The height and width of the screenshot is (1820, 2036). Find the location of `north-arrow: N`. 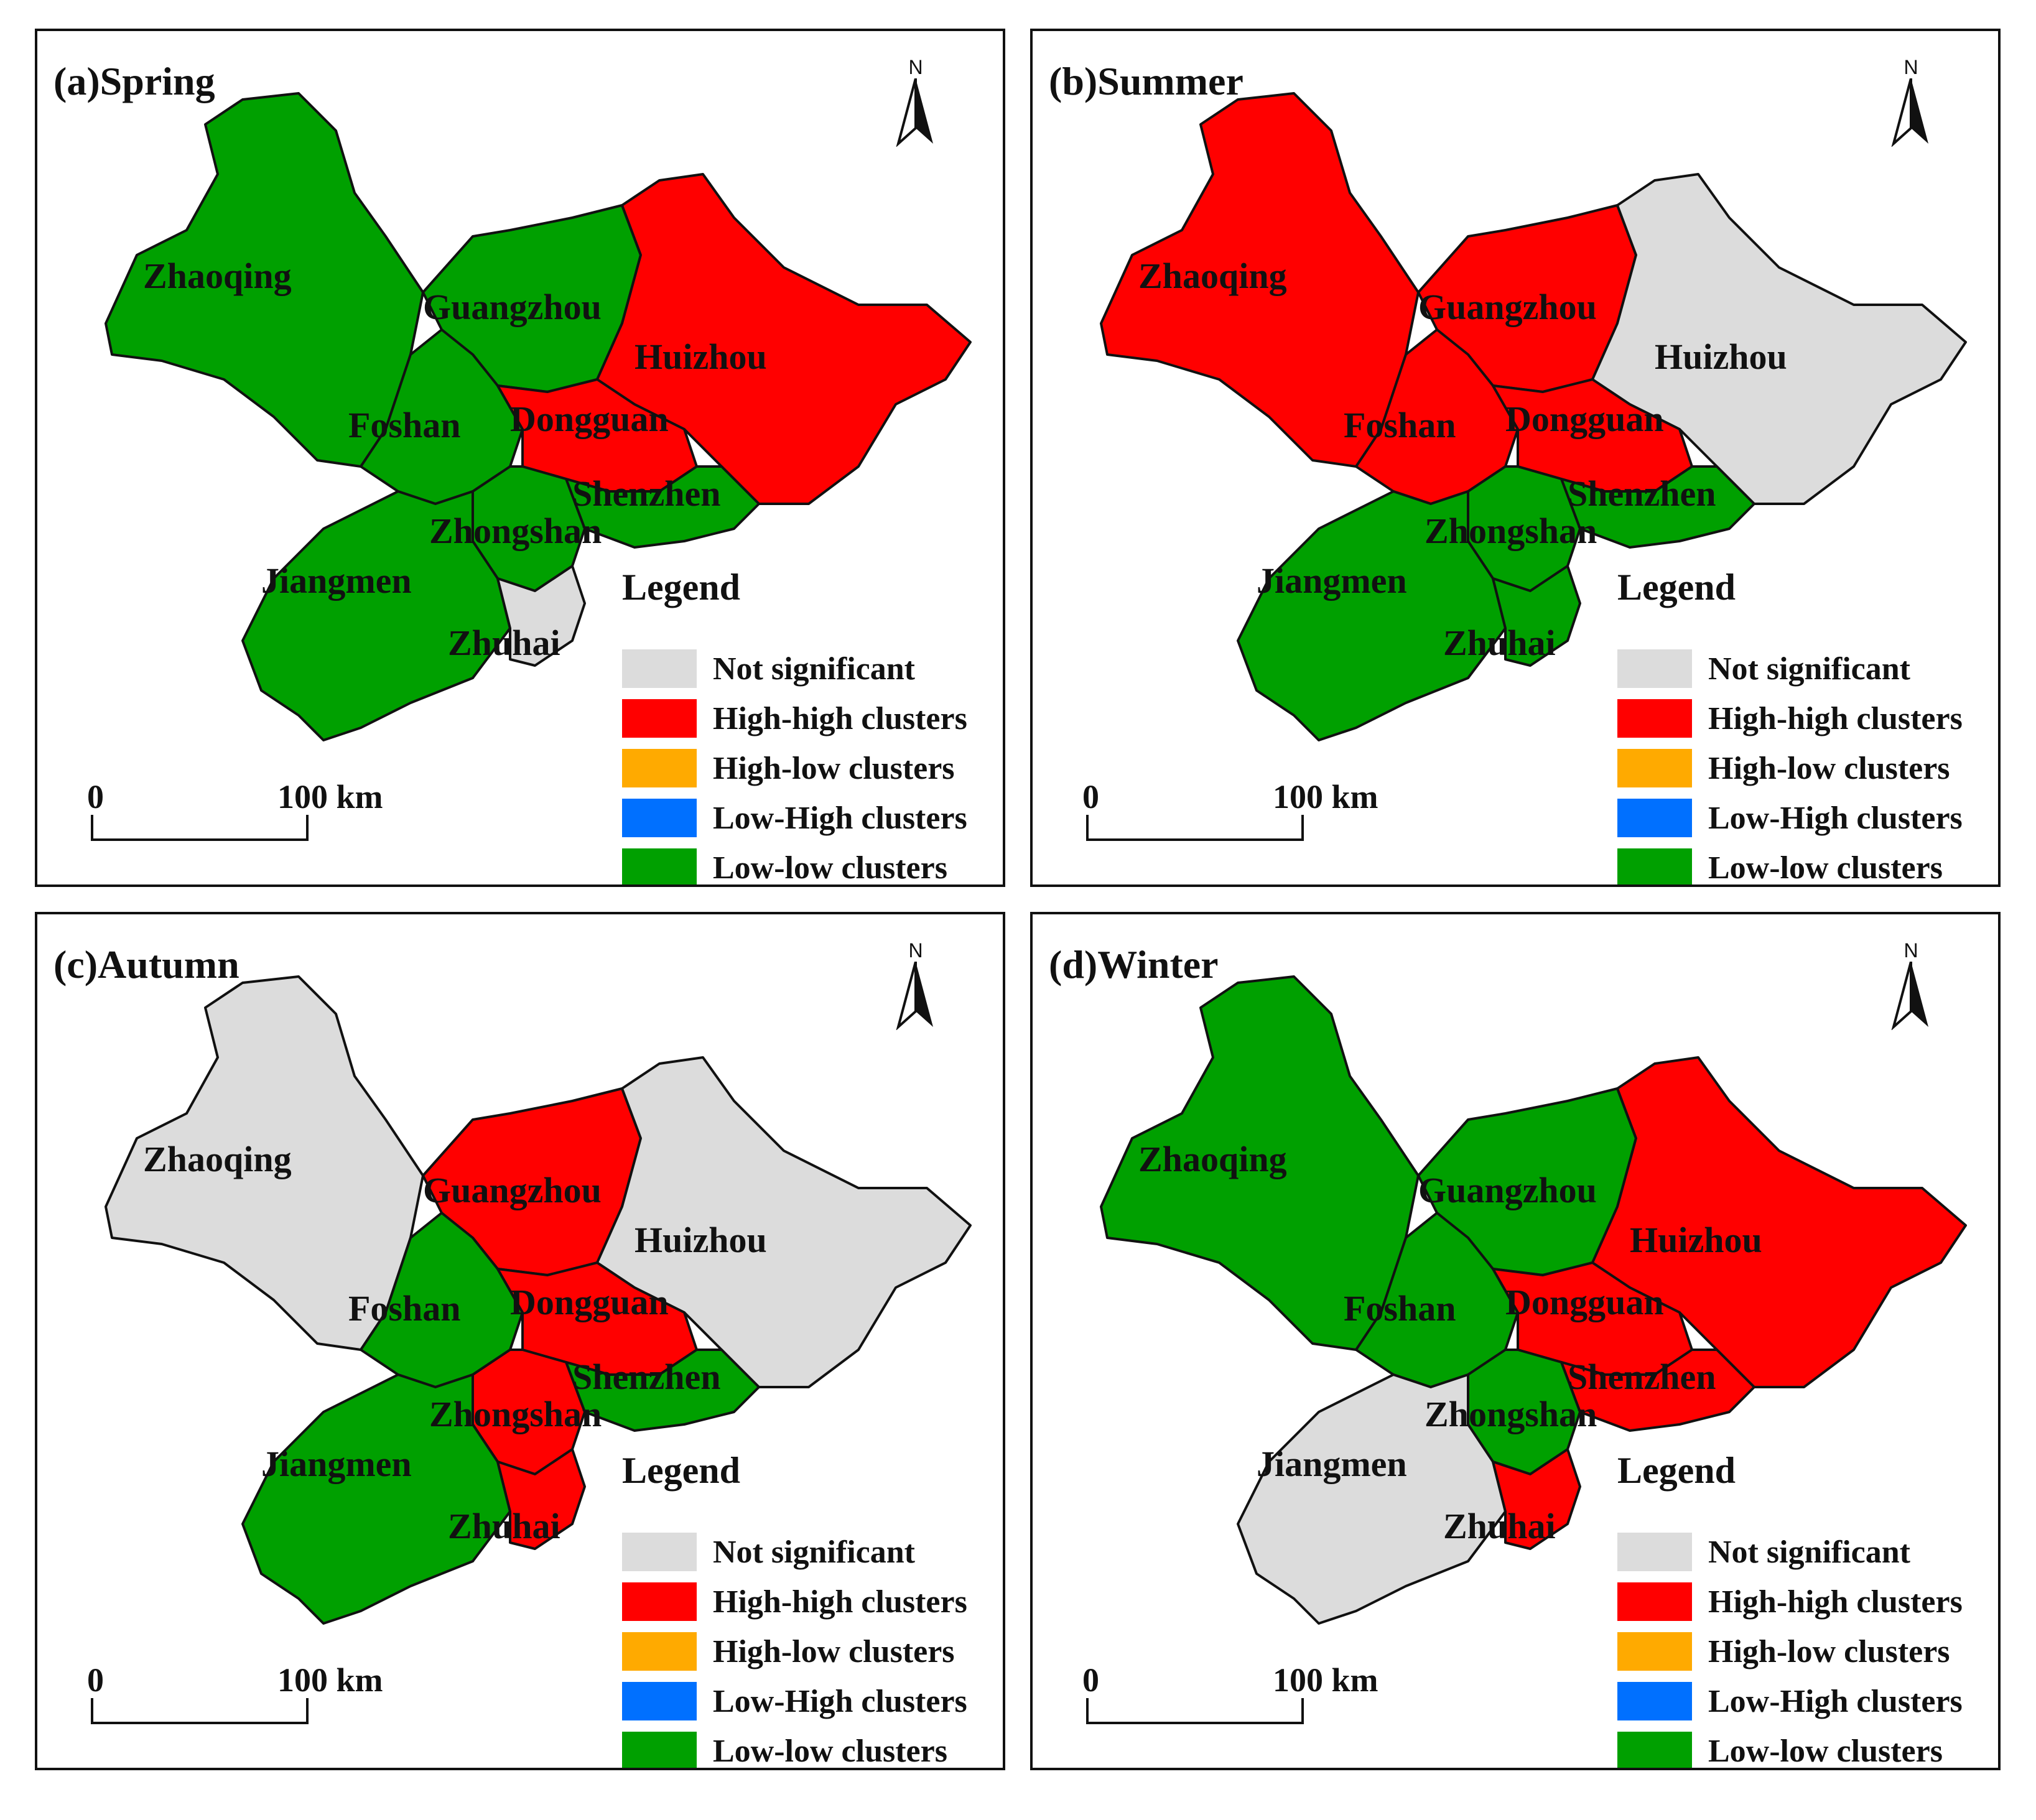

north-arrow: N is located at coordinates (916, 995).